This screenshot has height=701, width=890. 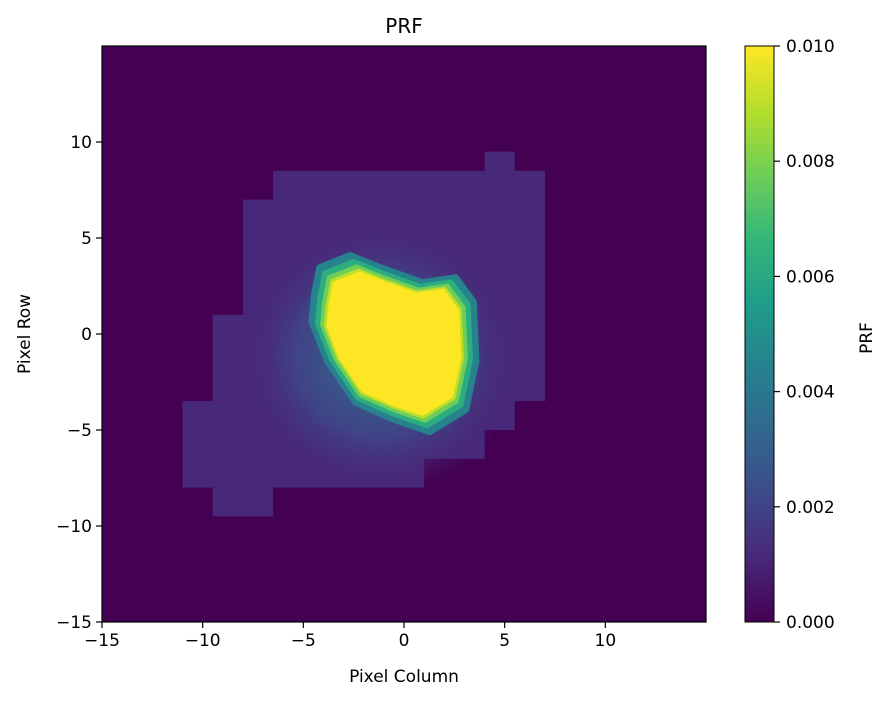 I want to click on y-axis-label: Pixel Row, so click(x=25, y=334).